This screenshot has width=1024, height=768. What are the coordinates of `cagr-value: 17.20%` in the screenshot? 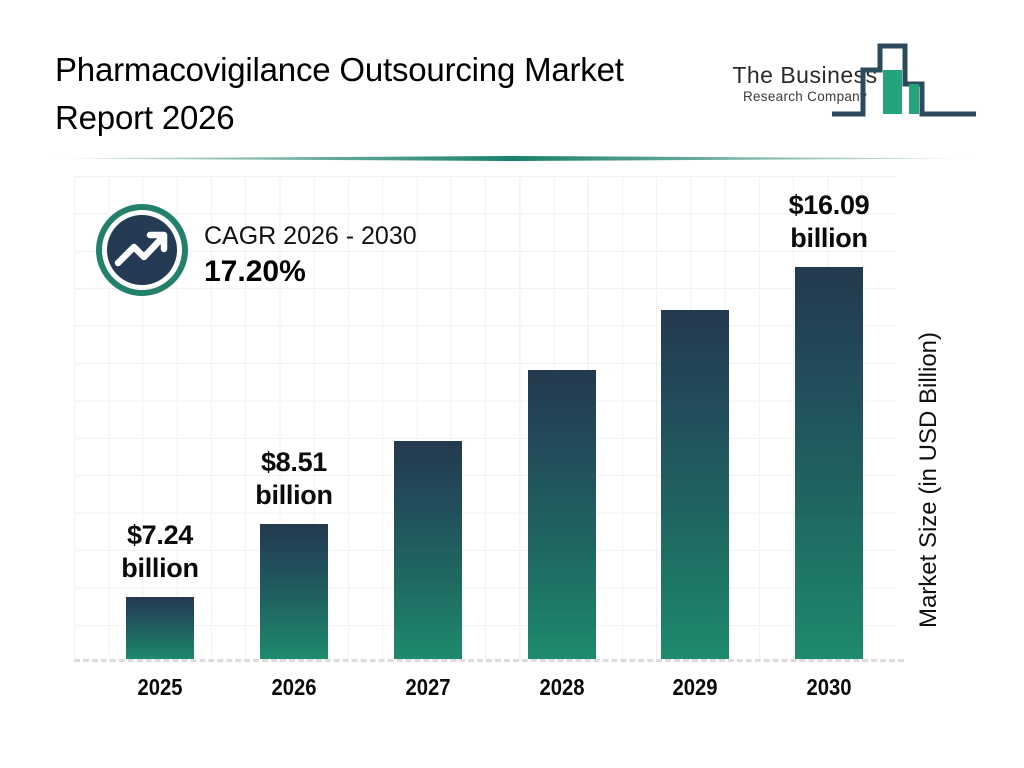 It's located at (255, 271).